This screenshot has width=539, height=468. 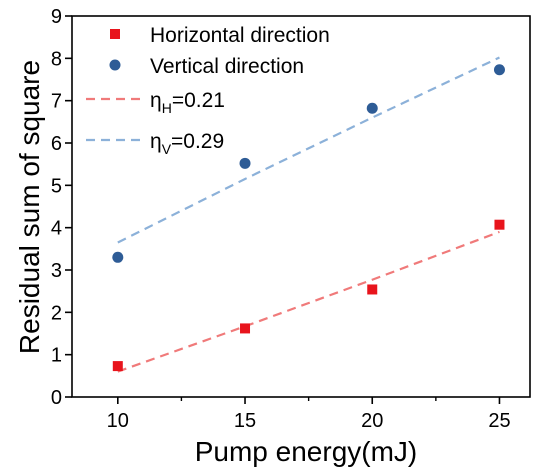 I want to click on y-tick-label: 5, so click(x=56, y=186).